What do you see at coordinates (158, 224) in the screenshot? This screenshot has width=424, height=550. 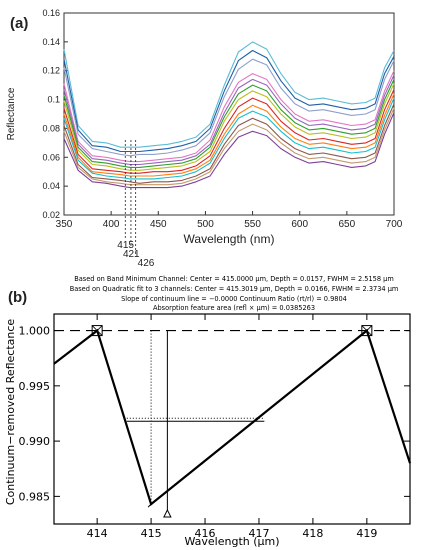 I see `x-tick-label: 450` at bounding box center [158, 224].